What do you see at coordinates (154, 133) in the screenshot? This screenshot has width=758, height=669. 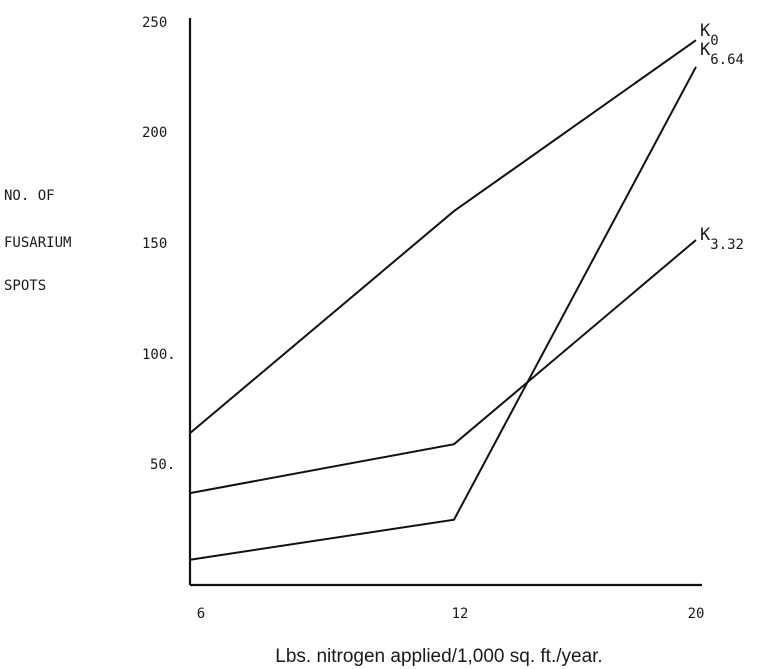 I see `y-tick-label: 200` at bounding box center [154, 133].